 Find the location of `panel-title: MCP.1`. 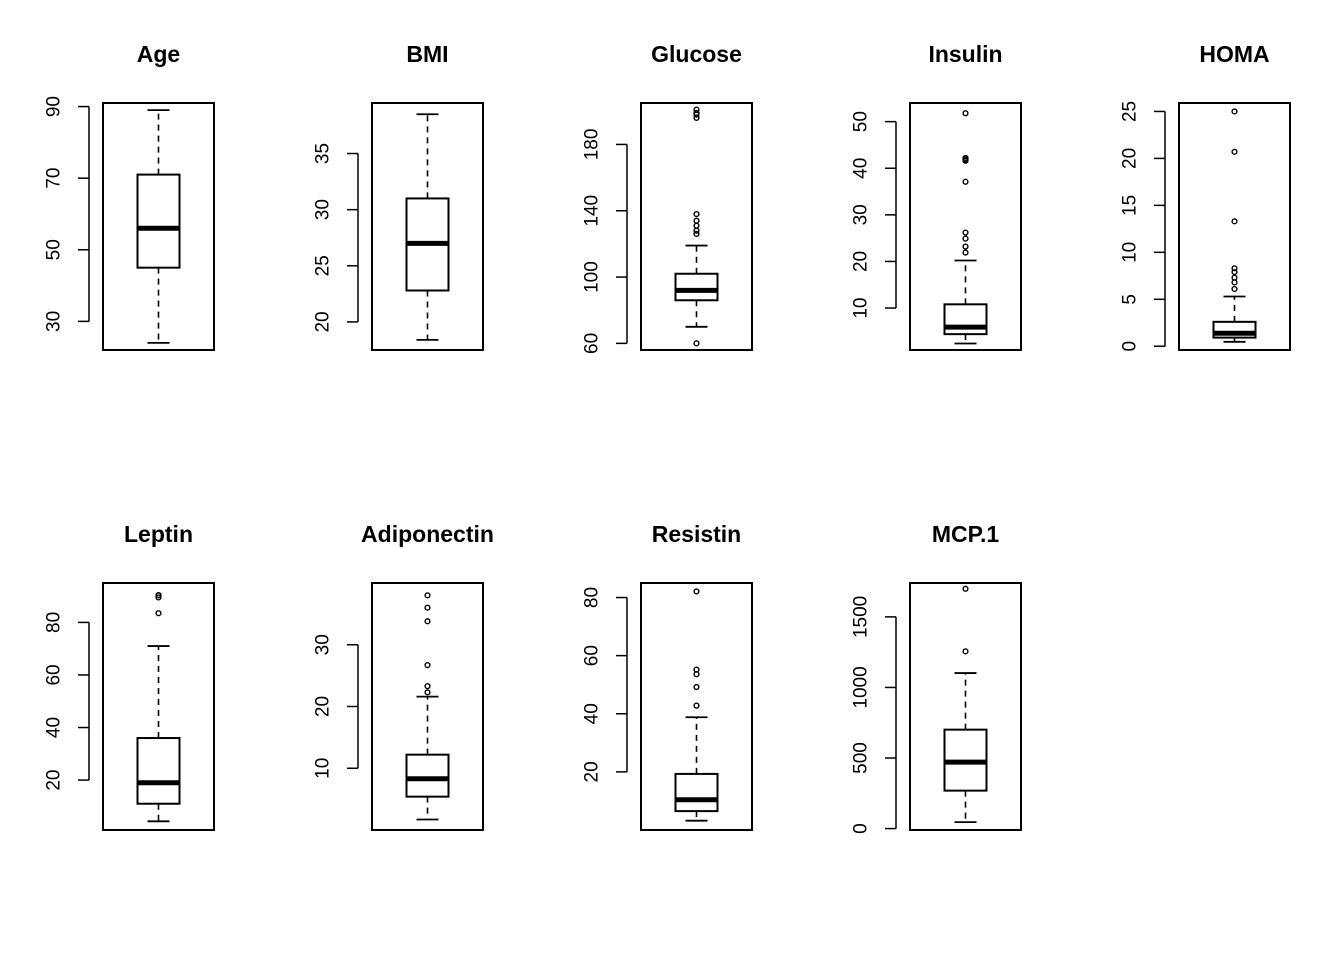

panel-title: MCP.1 is located at coordinates (966, 534).